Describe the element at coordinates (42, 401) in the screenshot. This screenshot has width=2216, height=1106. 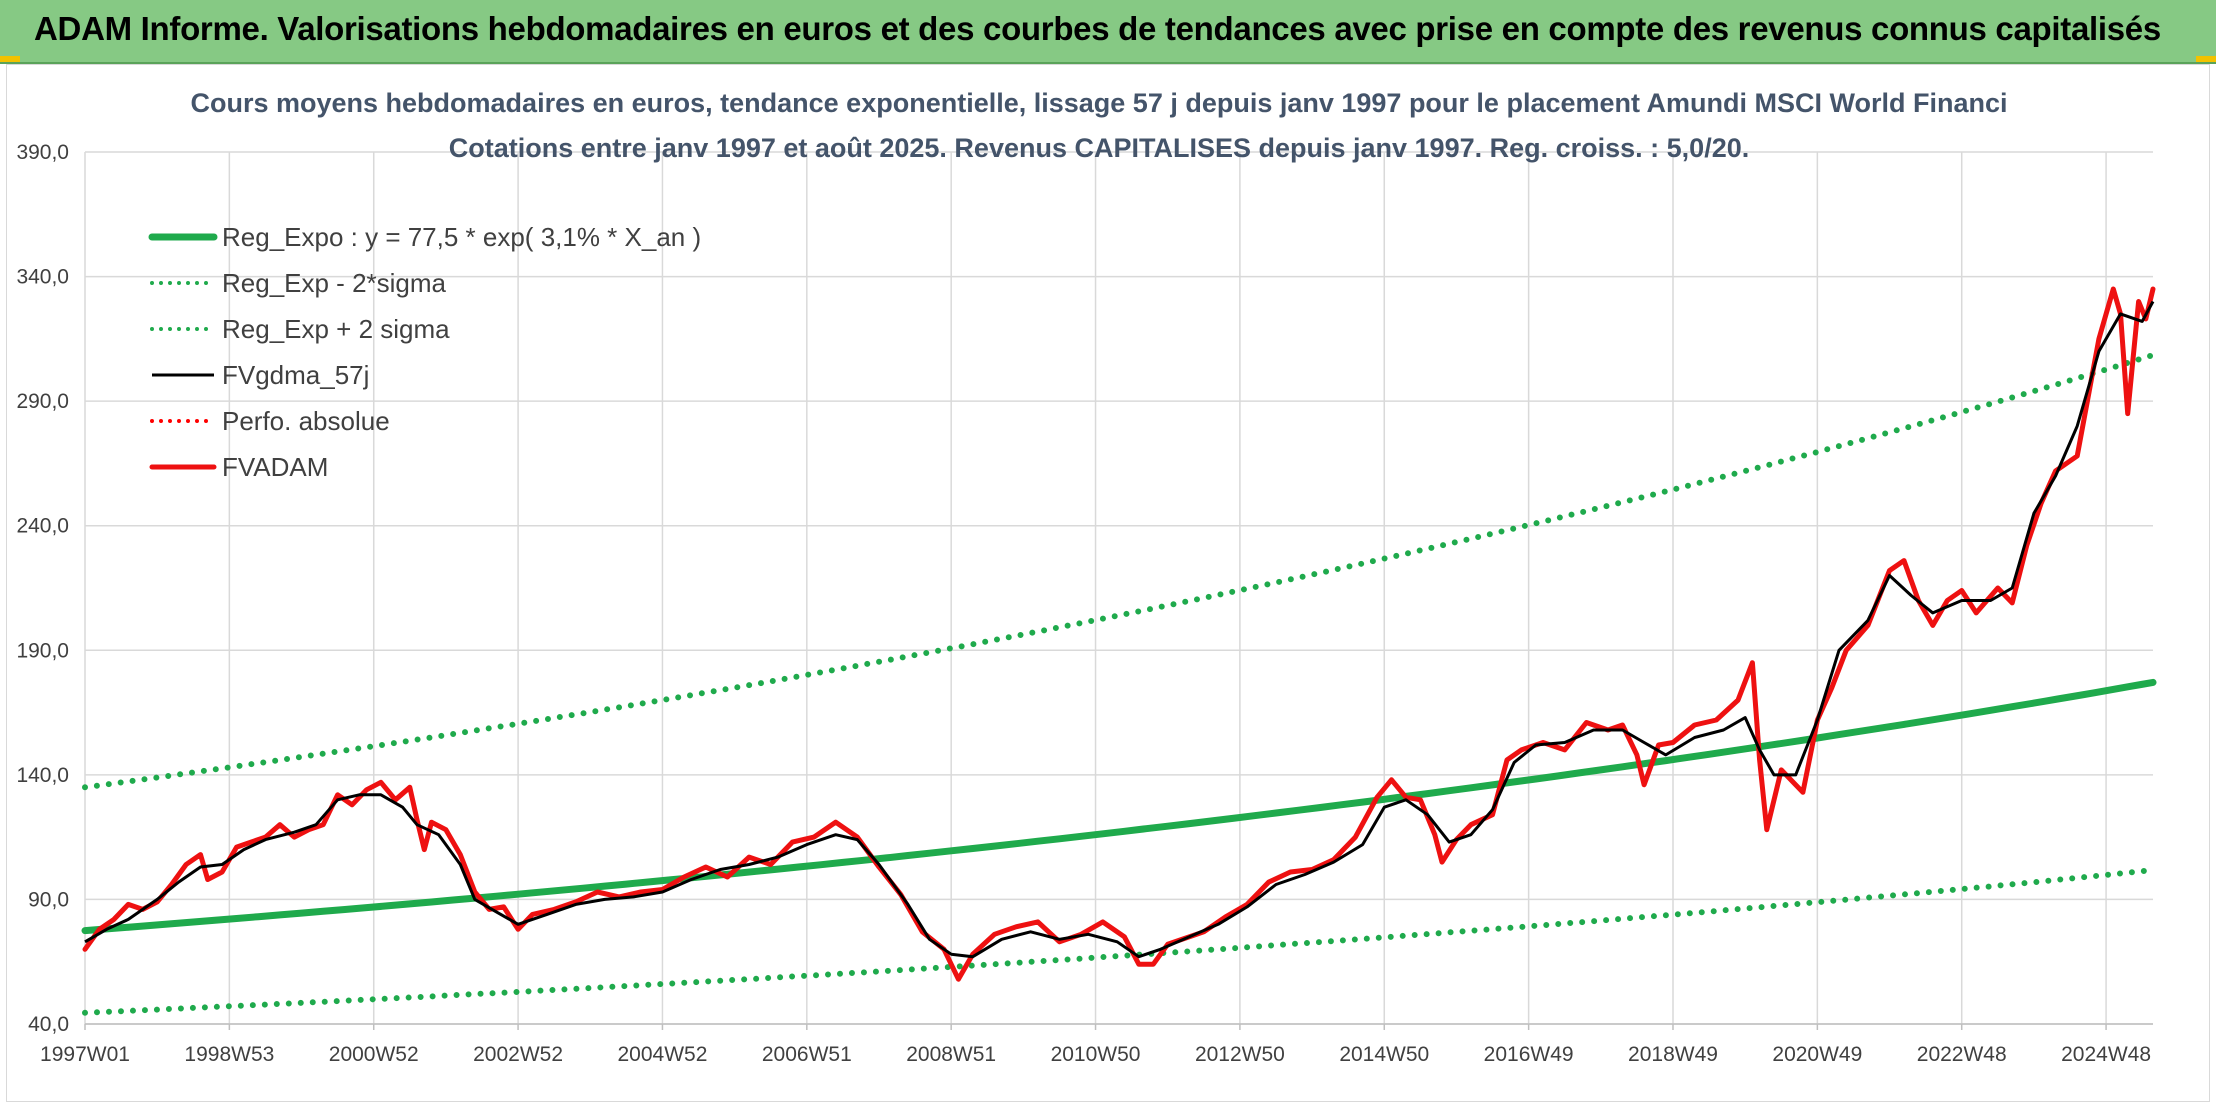
I see `y-tick-label: 290,0` at that location.